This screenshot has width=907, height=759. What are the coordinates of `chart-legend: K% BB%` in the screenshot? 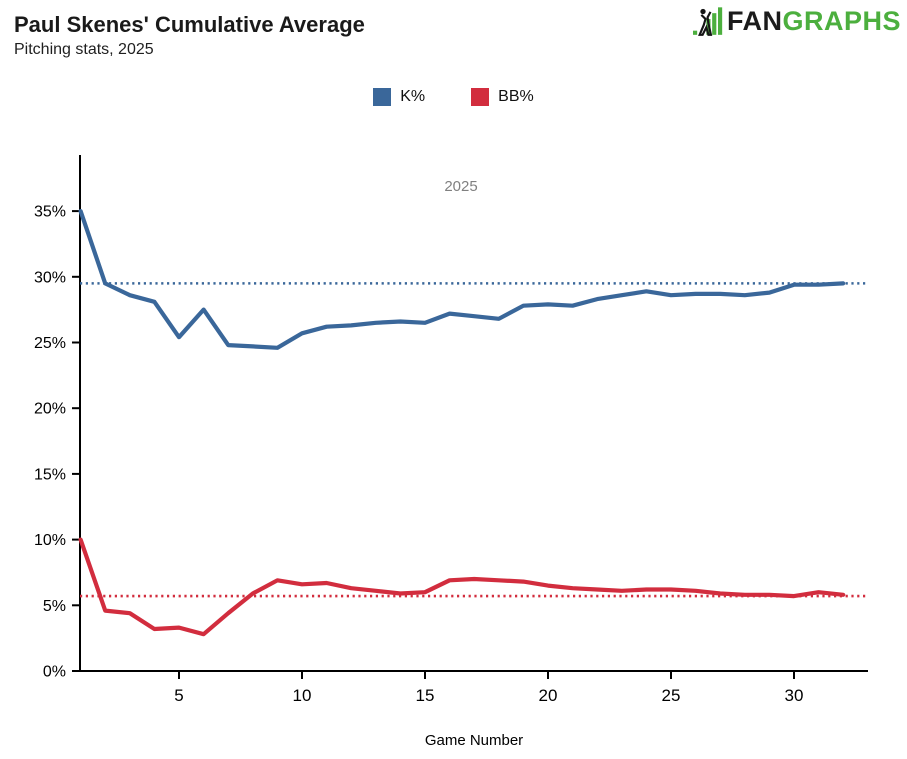 It's located at (453, 97).